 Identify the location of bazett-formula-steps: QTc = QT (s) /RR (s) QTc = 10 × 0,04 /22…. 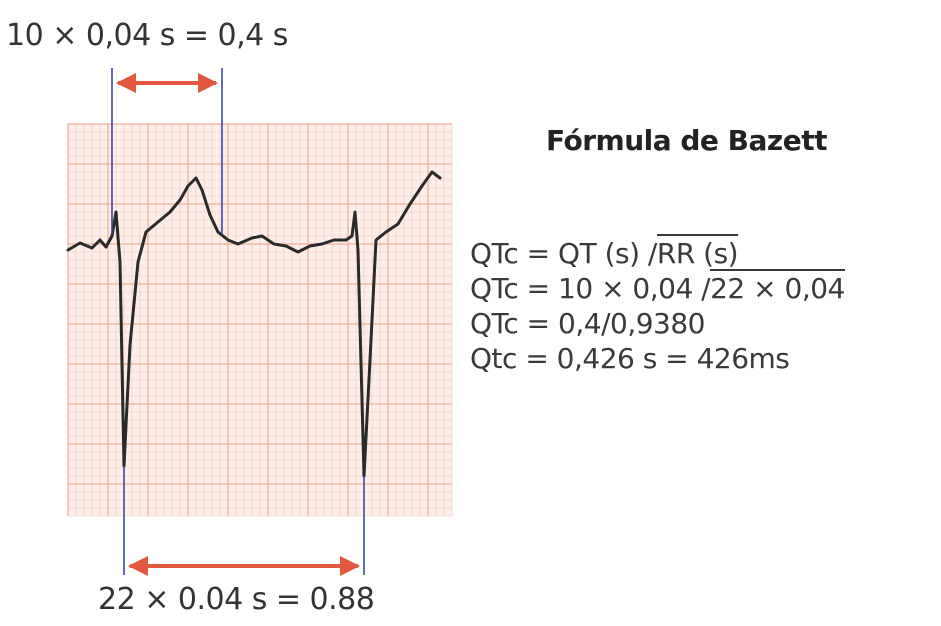
(657, 305).